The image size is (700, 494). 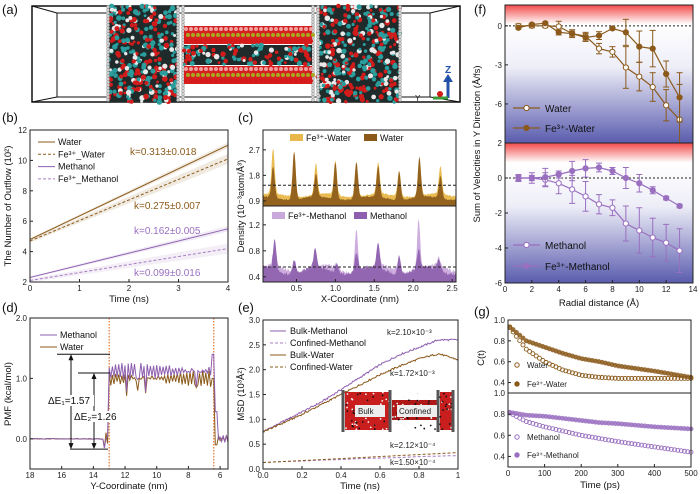 What do you see at coordinates (666, 289) in the screenshot?
I see `f-x-tick-label: 12` at bounding box center [666, 289].